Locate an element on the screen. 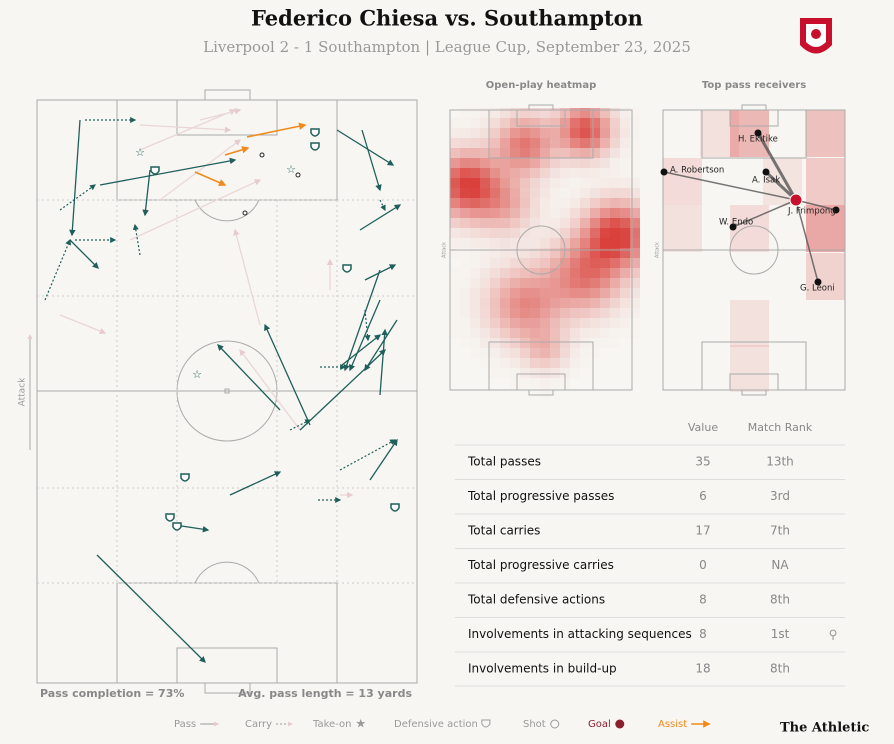  row-value: 35 is located at coordinates (702, 462).